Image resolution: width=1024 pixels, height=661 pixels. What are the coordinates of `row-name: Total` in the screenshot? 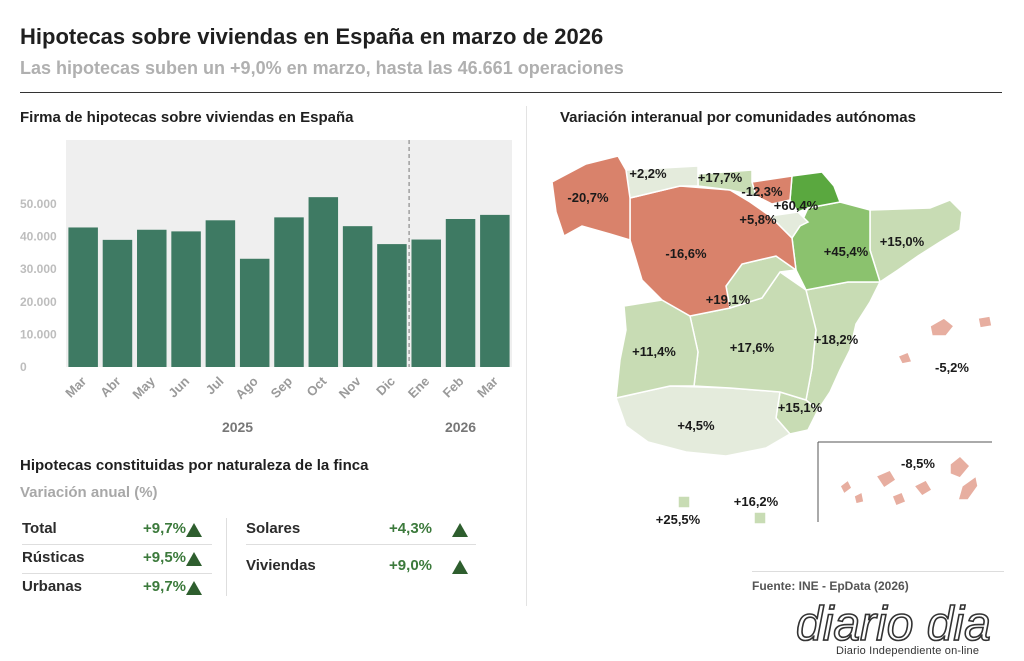 It's located at (39, 528).